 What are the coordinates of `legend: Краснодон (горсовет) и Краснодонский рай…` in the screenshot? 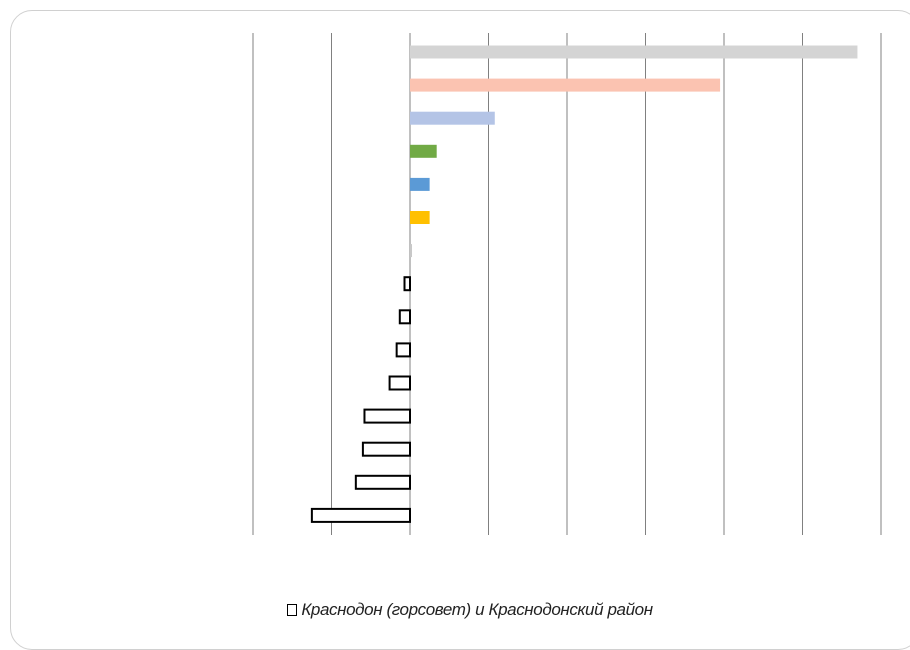 It's located at (455, 610).